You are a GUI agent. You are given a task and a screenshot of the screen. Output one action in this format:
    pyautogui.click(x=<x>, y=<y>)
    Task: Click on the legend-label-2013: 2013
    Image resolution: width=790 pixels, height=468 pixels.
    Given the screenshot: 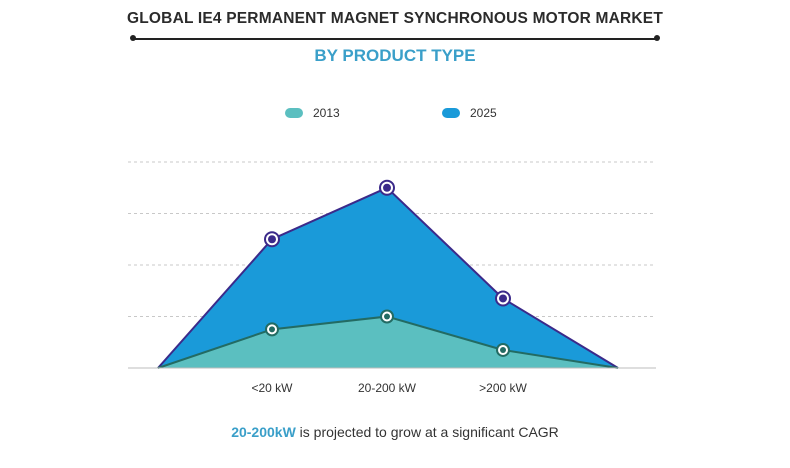 What is the action you would take?
    pyautogui.click(x=326, y=113)
    